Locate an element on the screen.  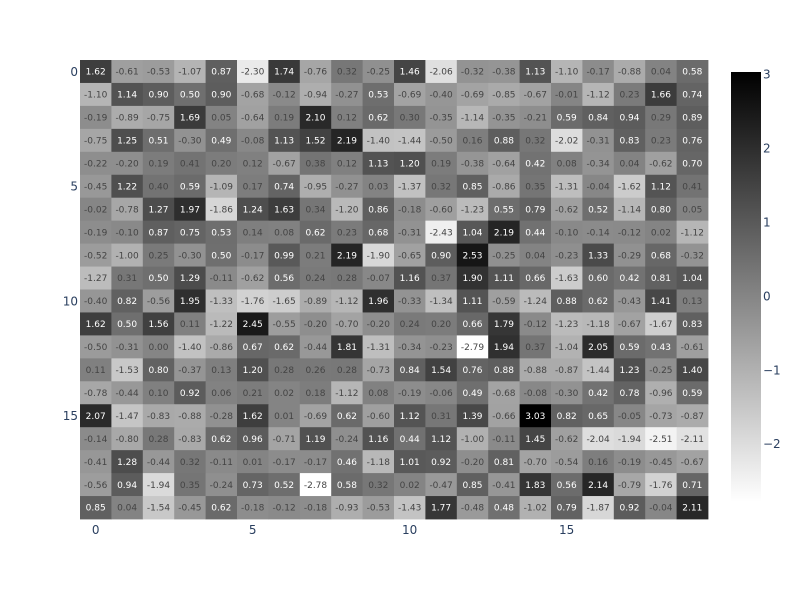
cell-value-label: -0.18 is located at coordinates (316, 509).